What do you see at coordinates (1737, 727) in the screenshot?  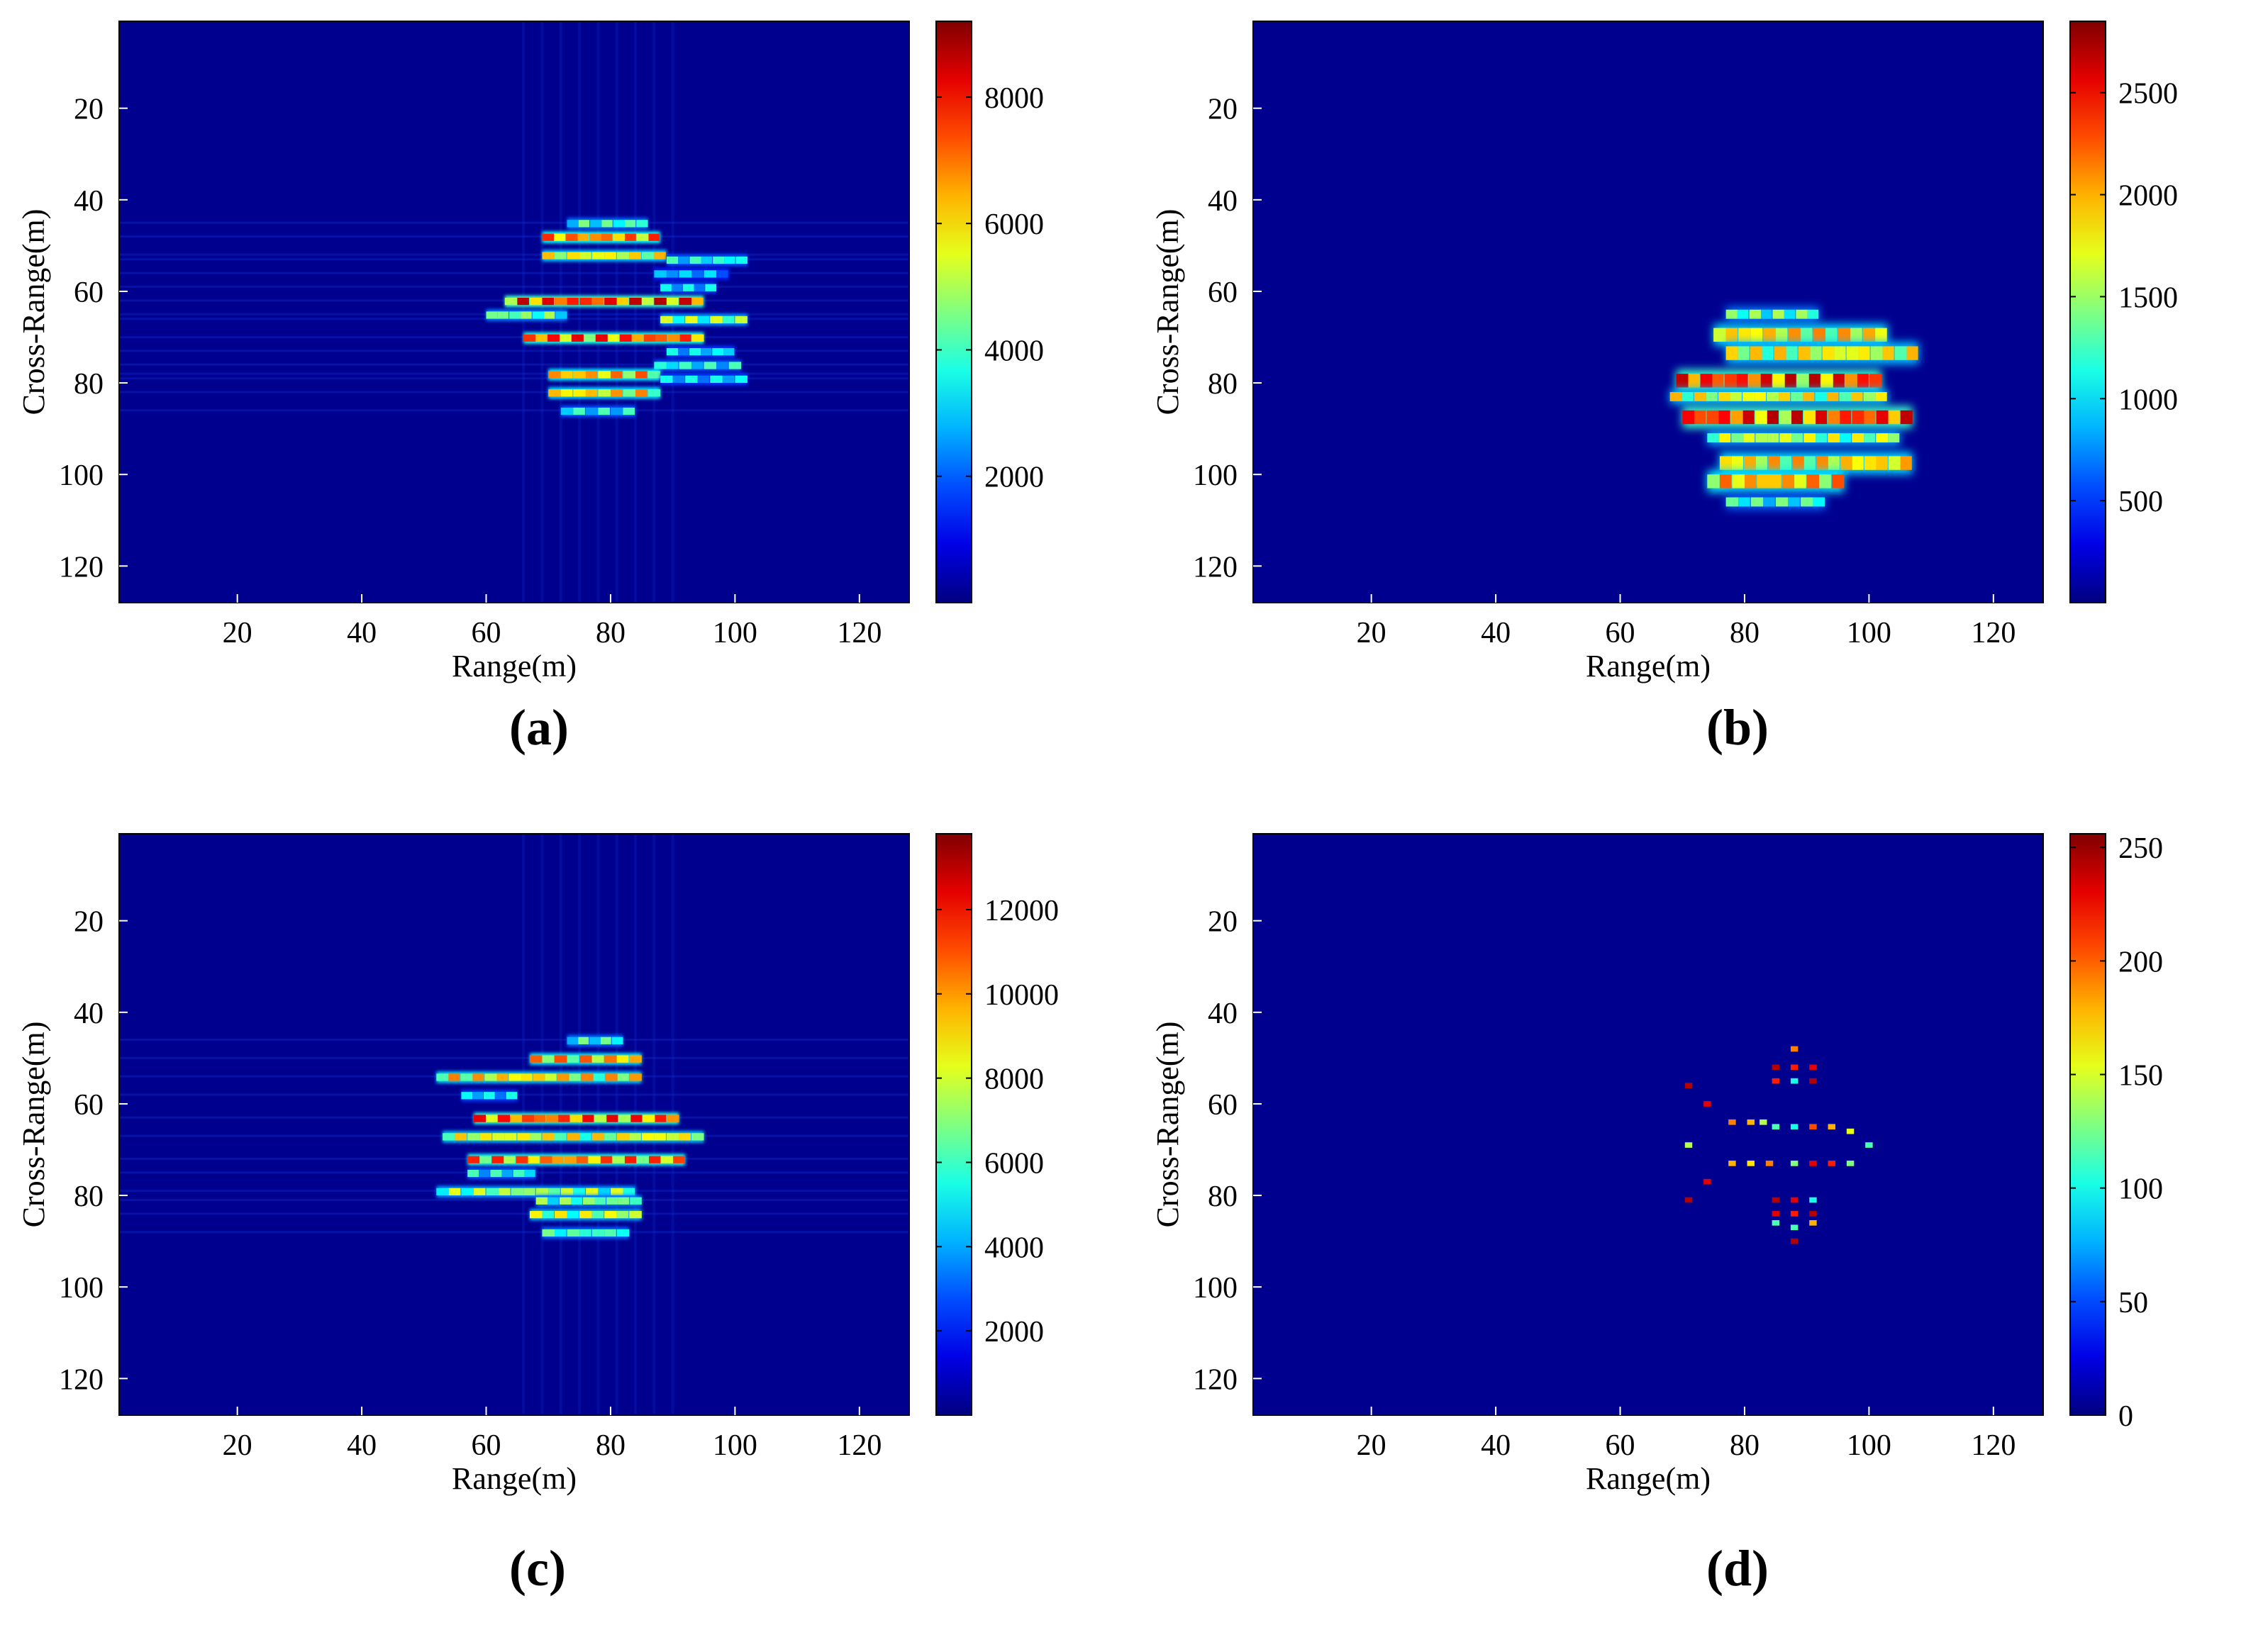 I see `panel-label: b` at bounding box center [1737, 727].